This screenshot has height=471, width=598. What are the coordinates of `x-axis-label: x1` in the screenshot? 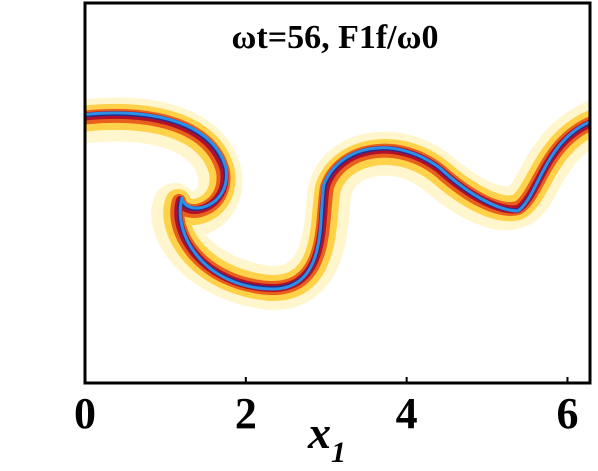 It's located at (326, 438).